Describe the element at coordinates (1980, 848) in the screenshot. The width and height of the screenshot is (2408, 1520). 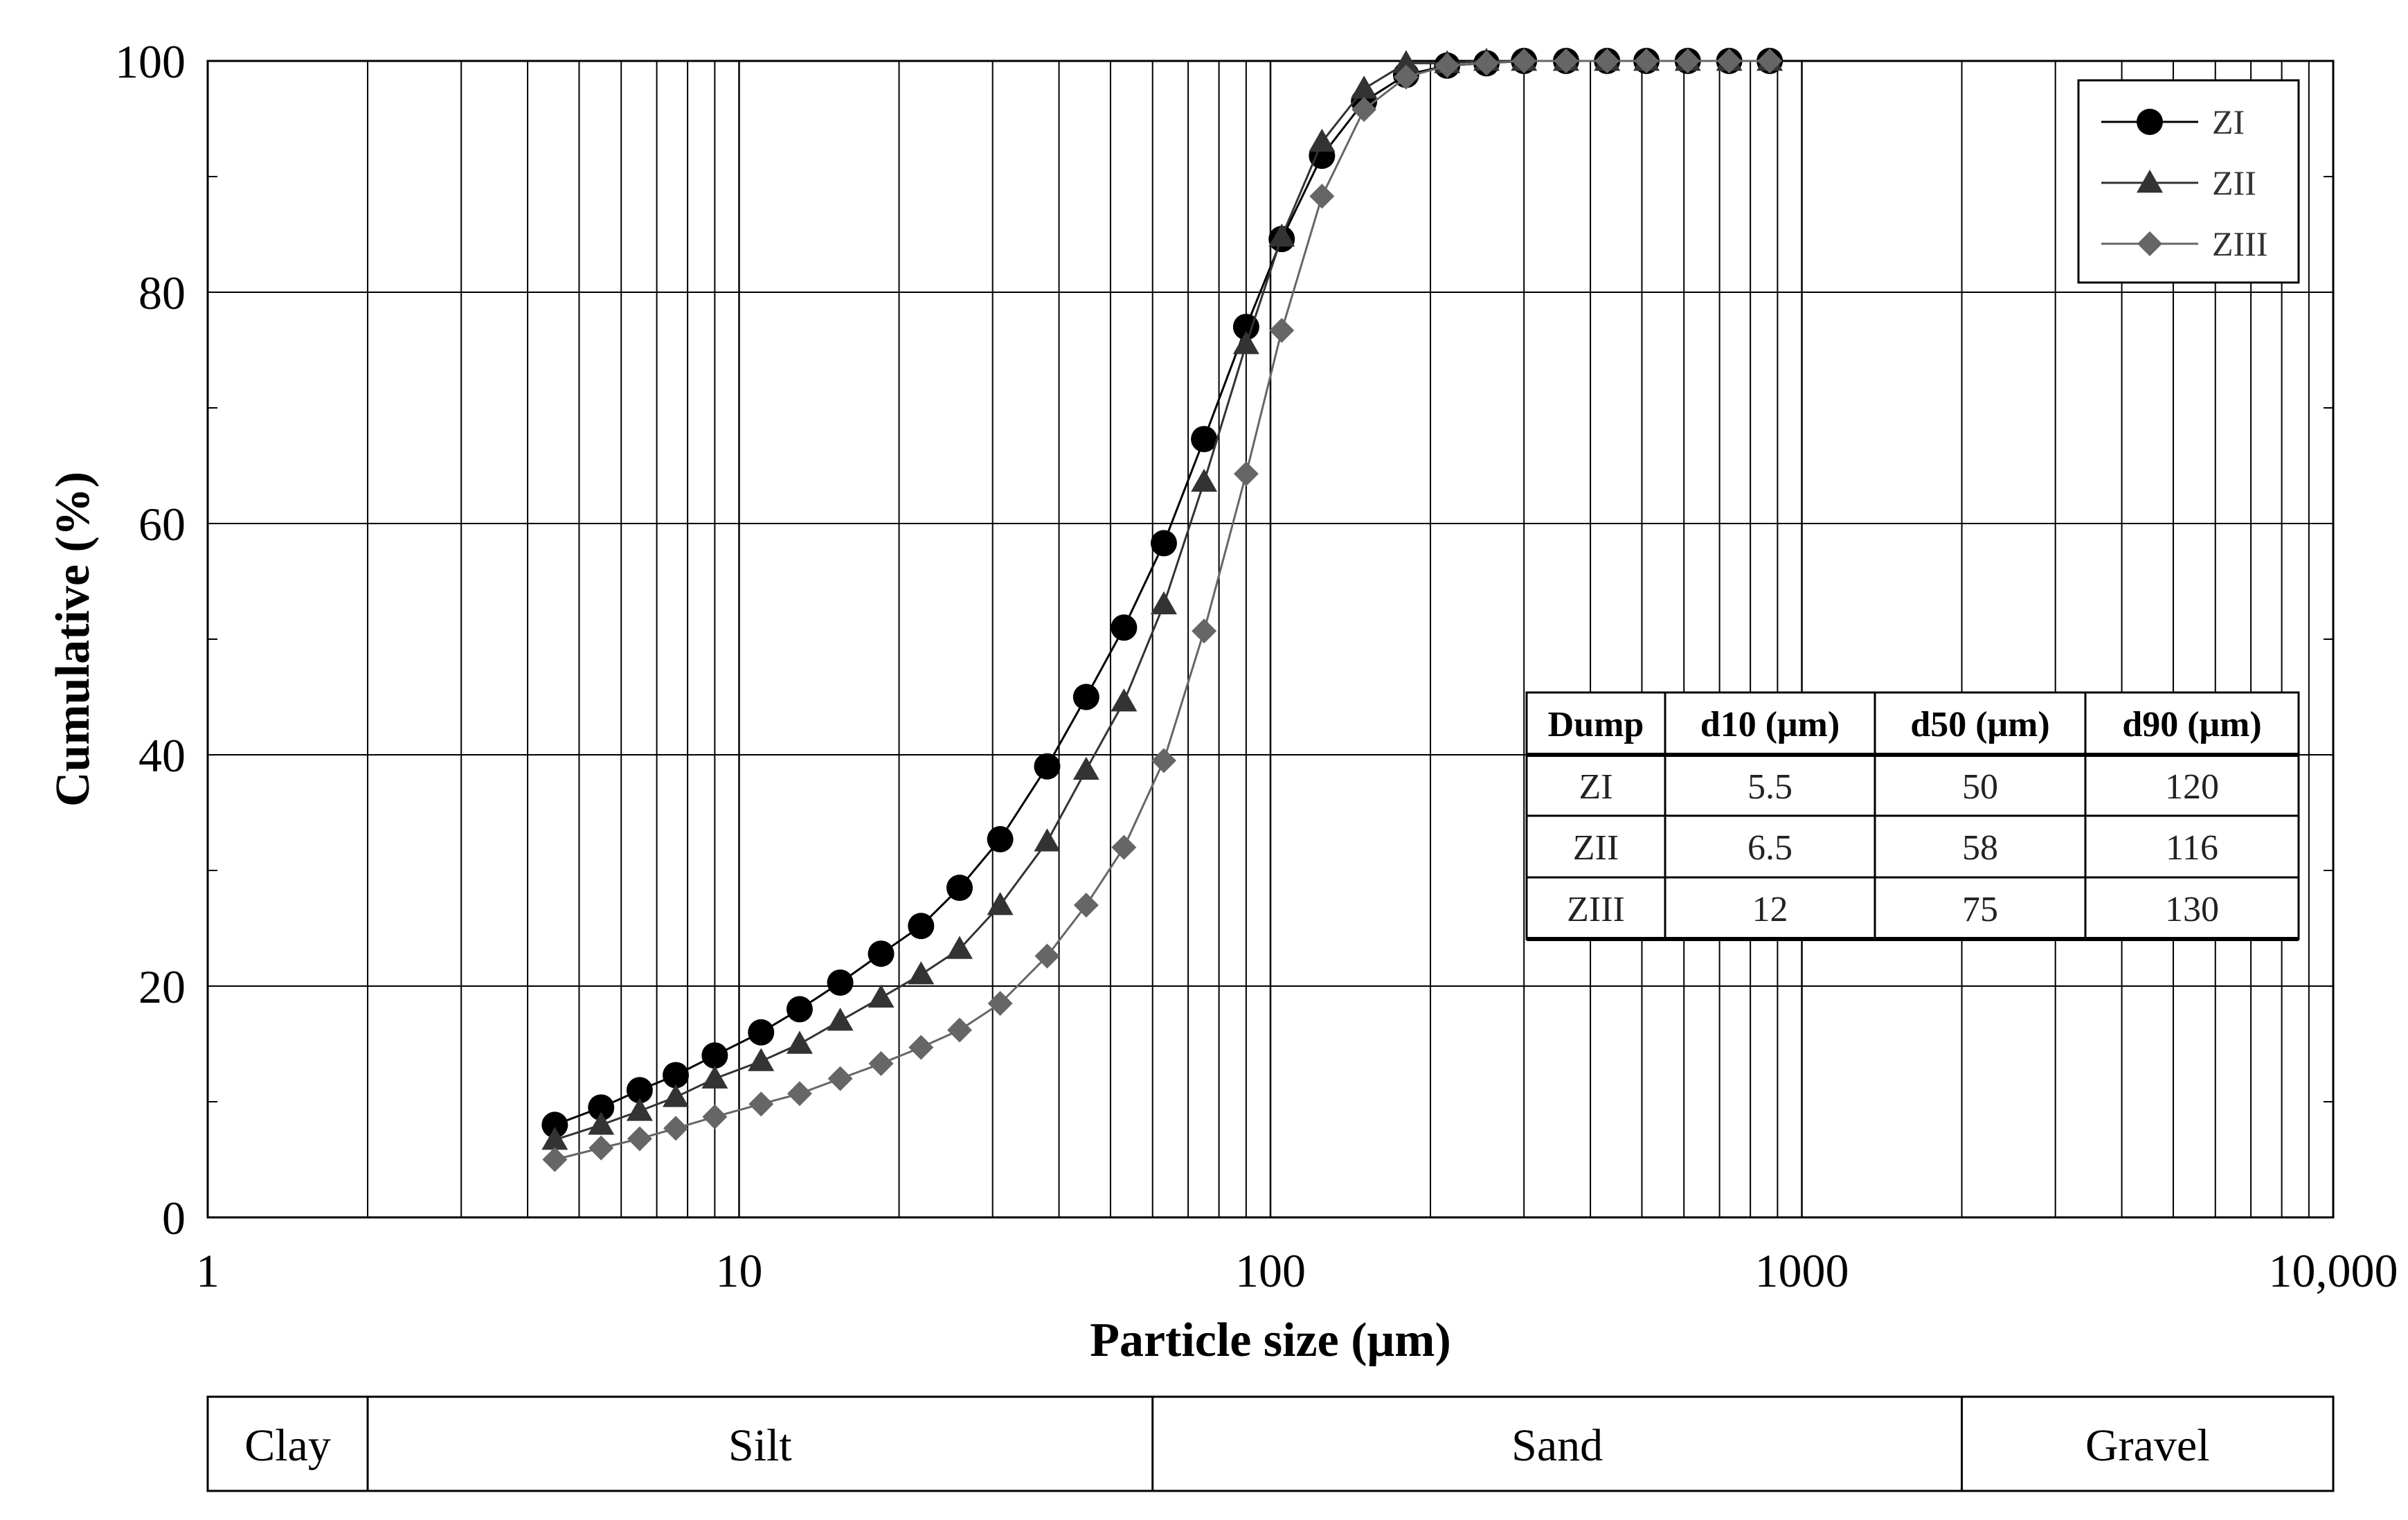
I see `table-cell: 58` at that location.